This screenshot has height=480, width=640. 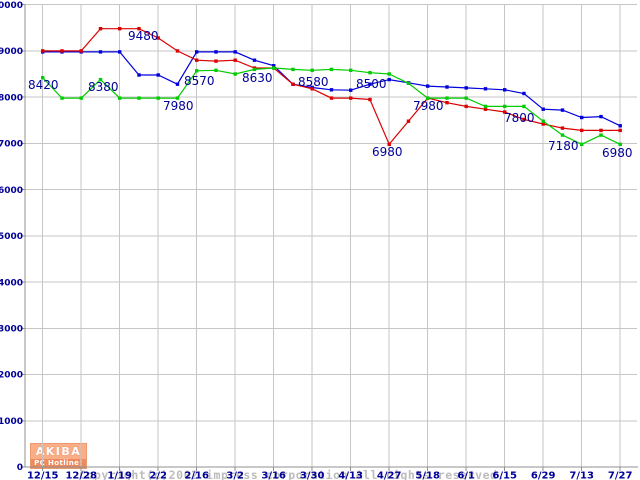 What do you see at coordinates (543, 475) in the screenshot?
I see `x-axis-tick-label: 6/29` at bounding box center [543, 475].